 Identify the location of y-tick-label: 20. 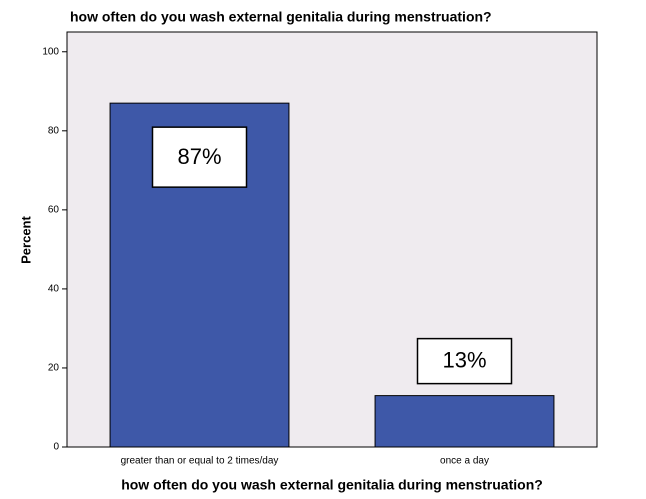
(54, 368).